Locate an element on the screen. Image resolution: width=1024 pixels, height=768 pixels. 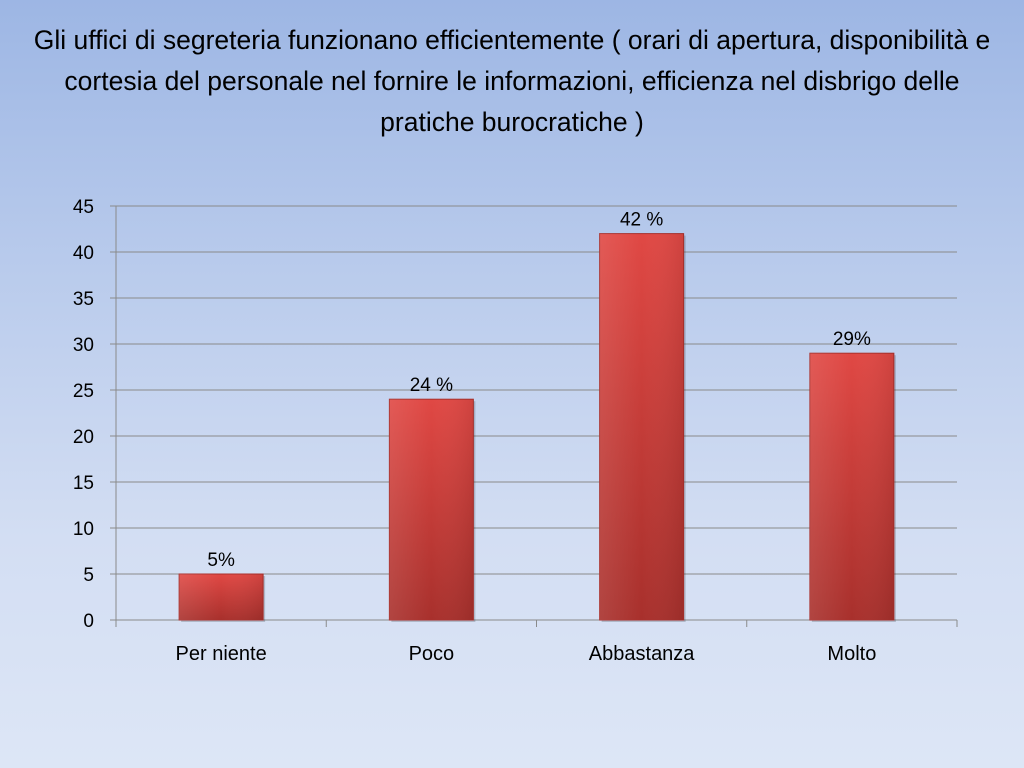
y-tick-label: 20 is located at coordinates (83, 437).